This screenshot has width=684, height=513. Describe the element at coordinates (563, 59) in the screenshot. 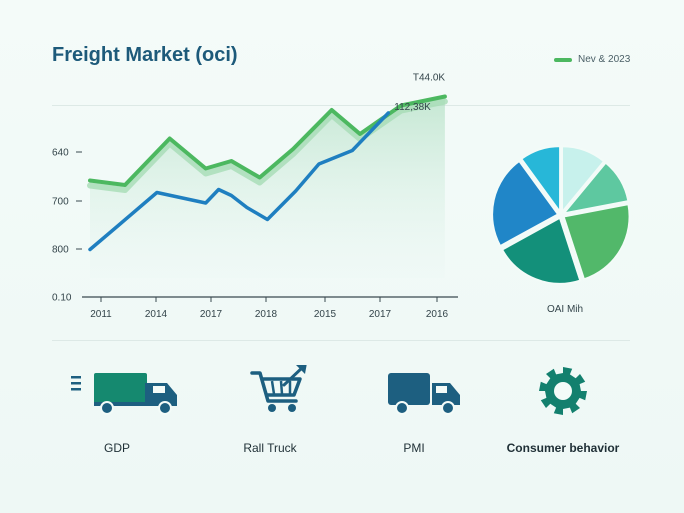

I see `legend-swatch` at that location.